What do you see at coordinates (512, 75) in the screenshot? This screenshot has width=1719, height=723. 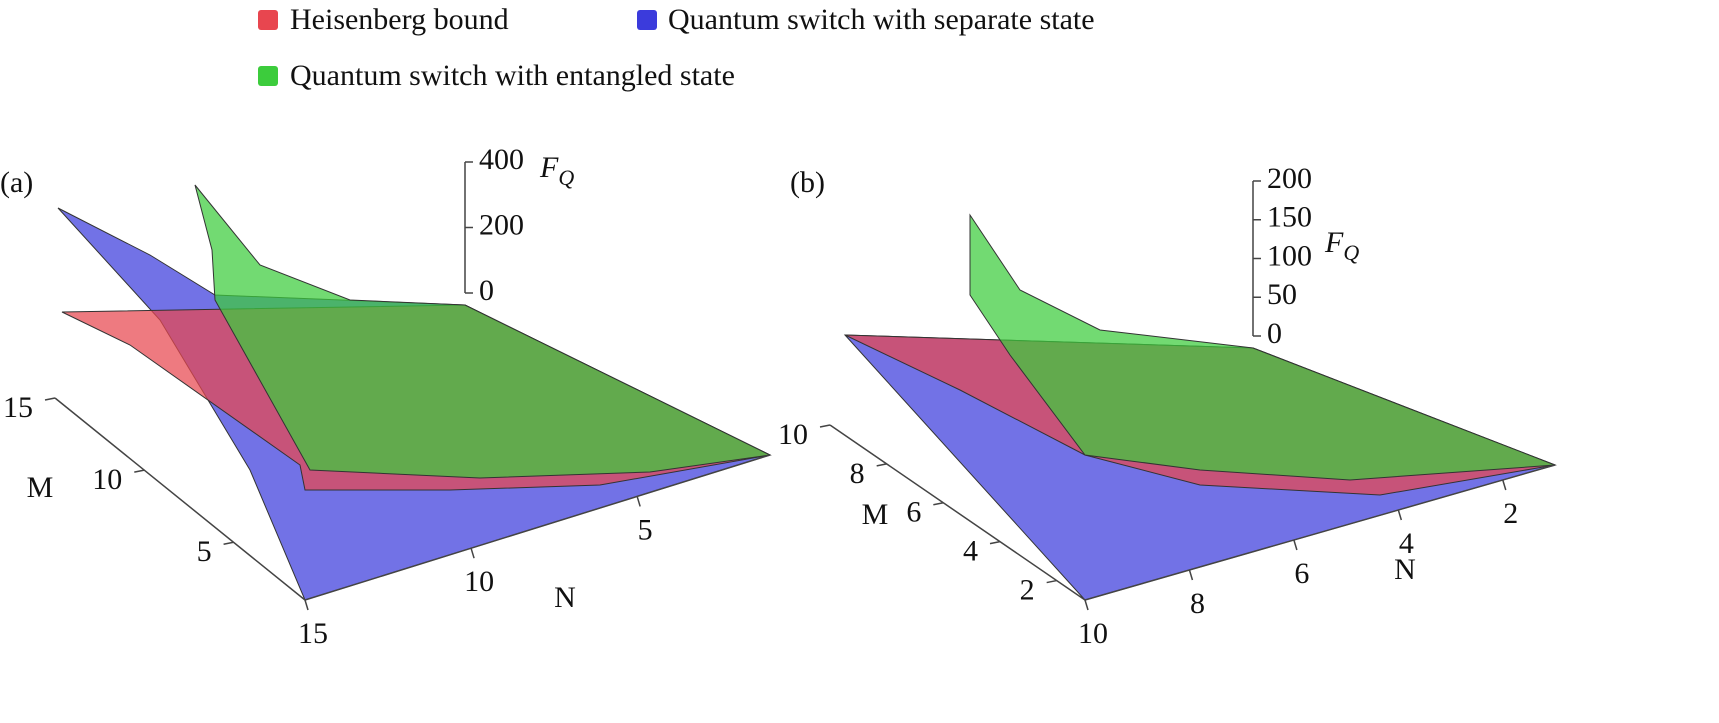 I see `legend-label: Quantum switch with entangled state` at bounding box center [512, 75].